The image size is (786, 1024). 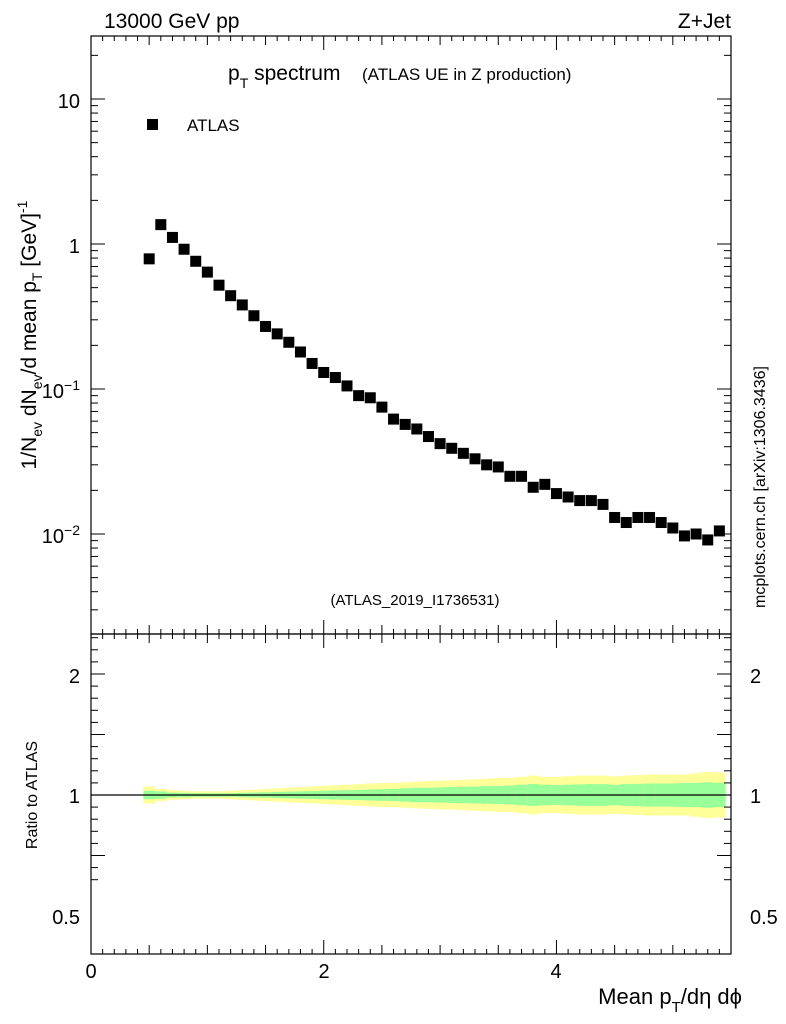 I want to click on ytick-label-0p1: 10⁻¹, so click(x=61, y=390).